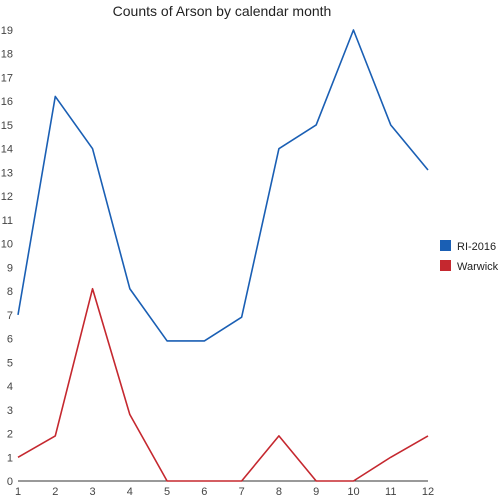 The height and width of the screenshot is (500, 500). What do you see at coordinates (10, 292) in the screenshot?
I see `y-tick-label: 8` at bounding box center [10, 292].